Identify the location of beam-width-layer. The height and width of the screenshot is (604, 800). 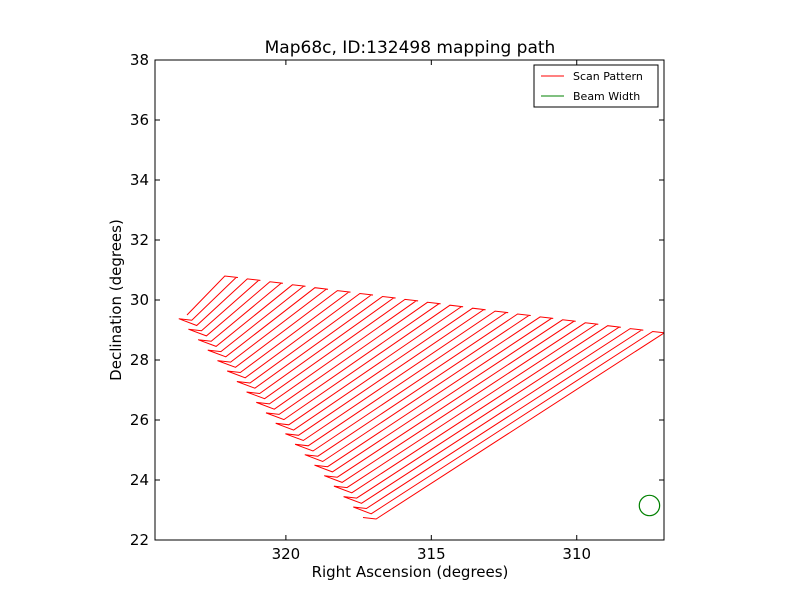
(649, 505).